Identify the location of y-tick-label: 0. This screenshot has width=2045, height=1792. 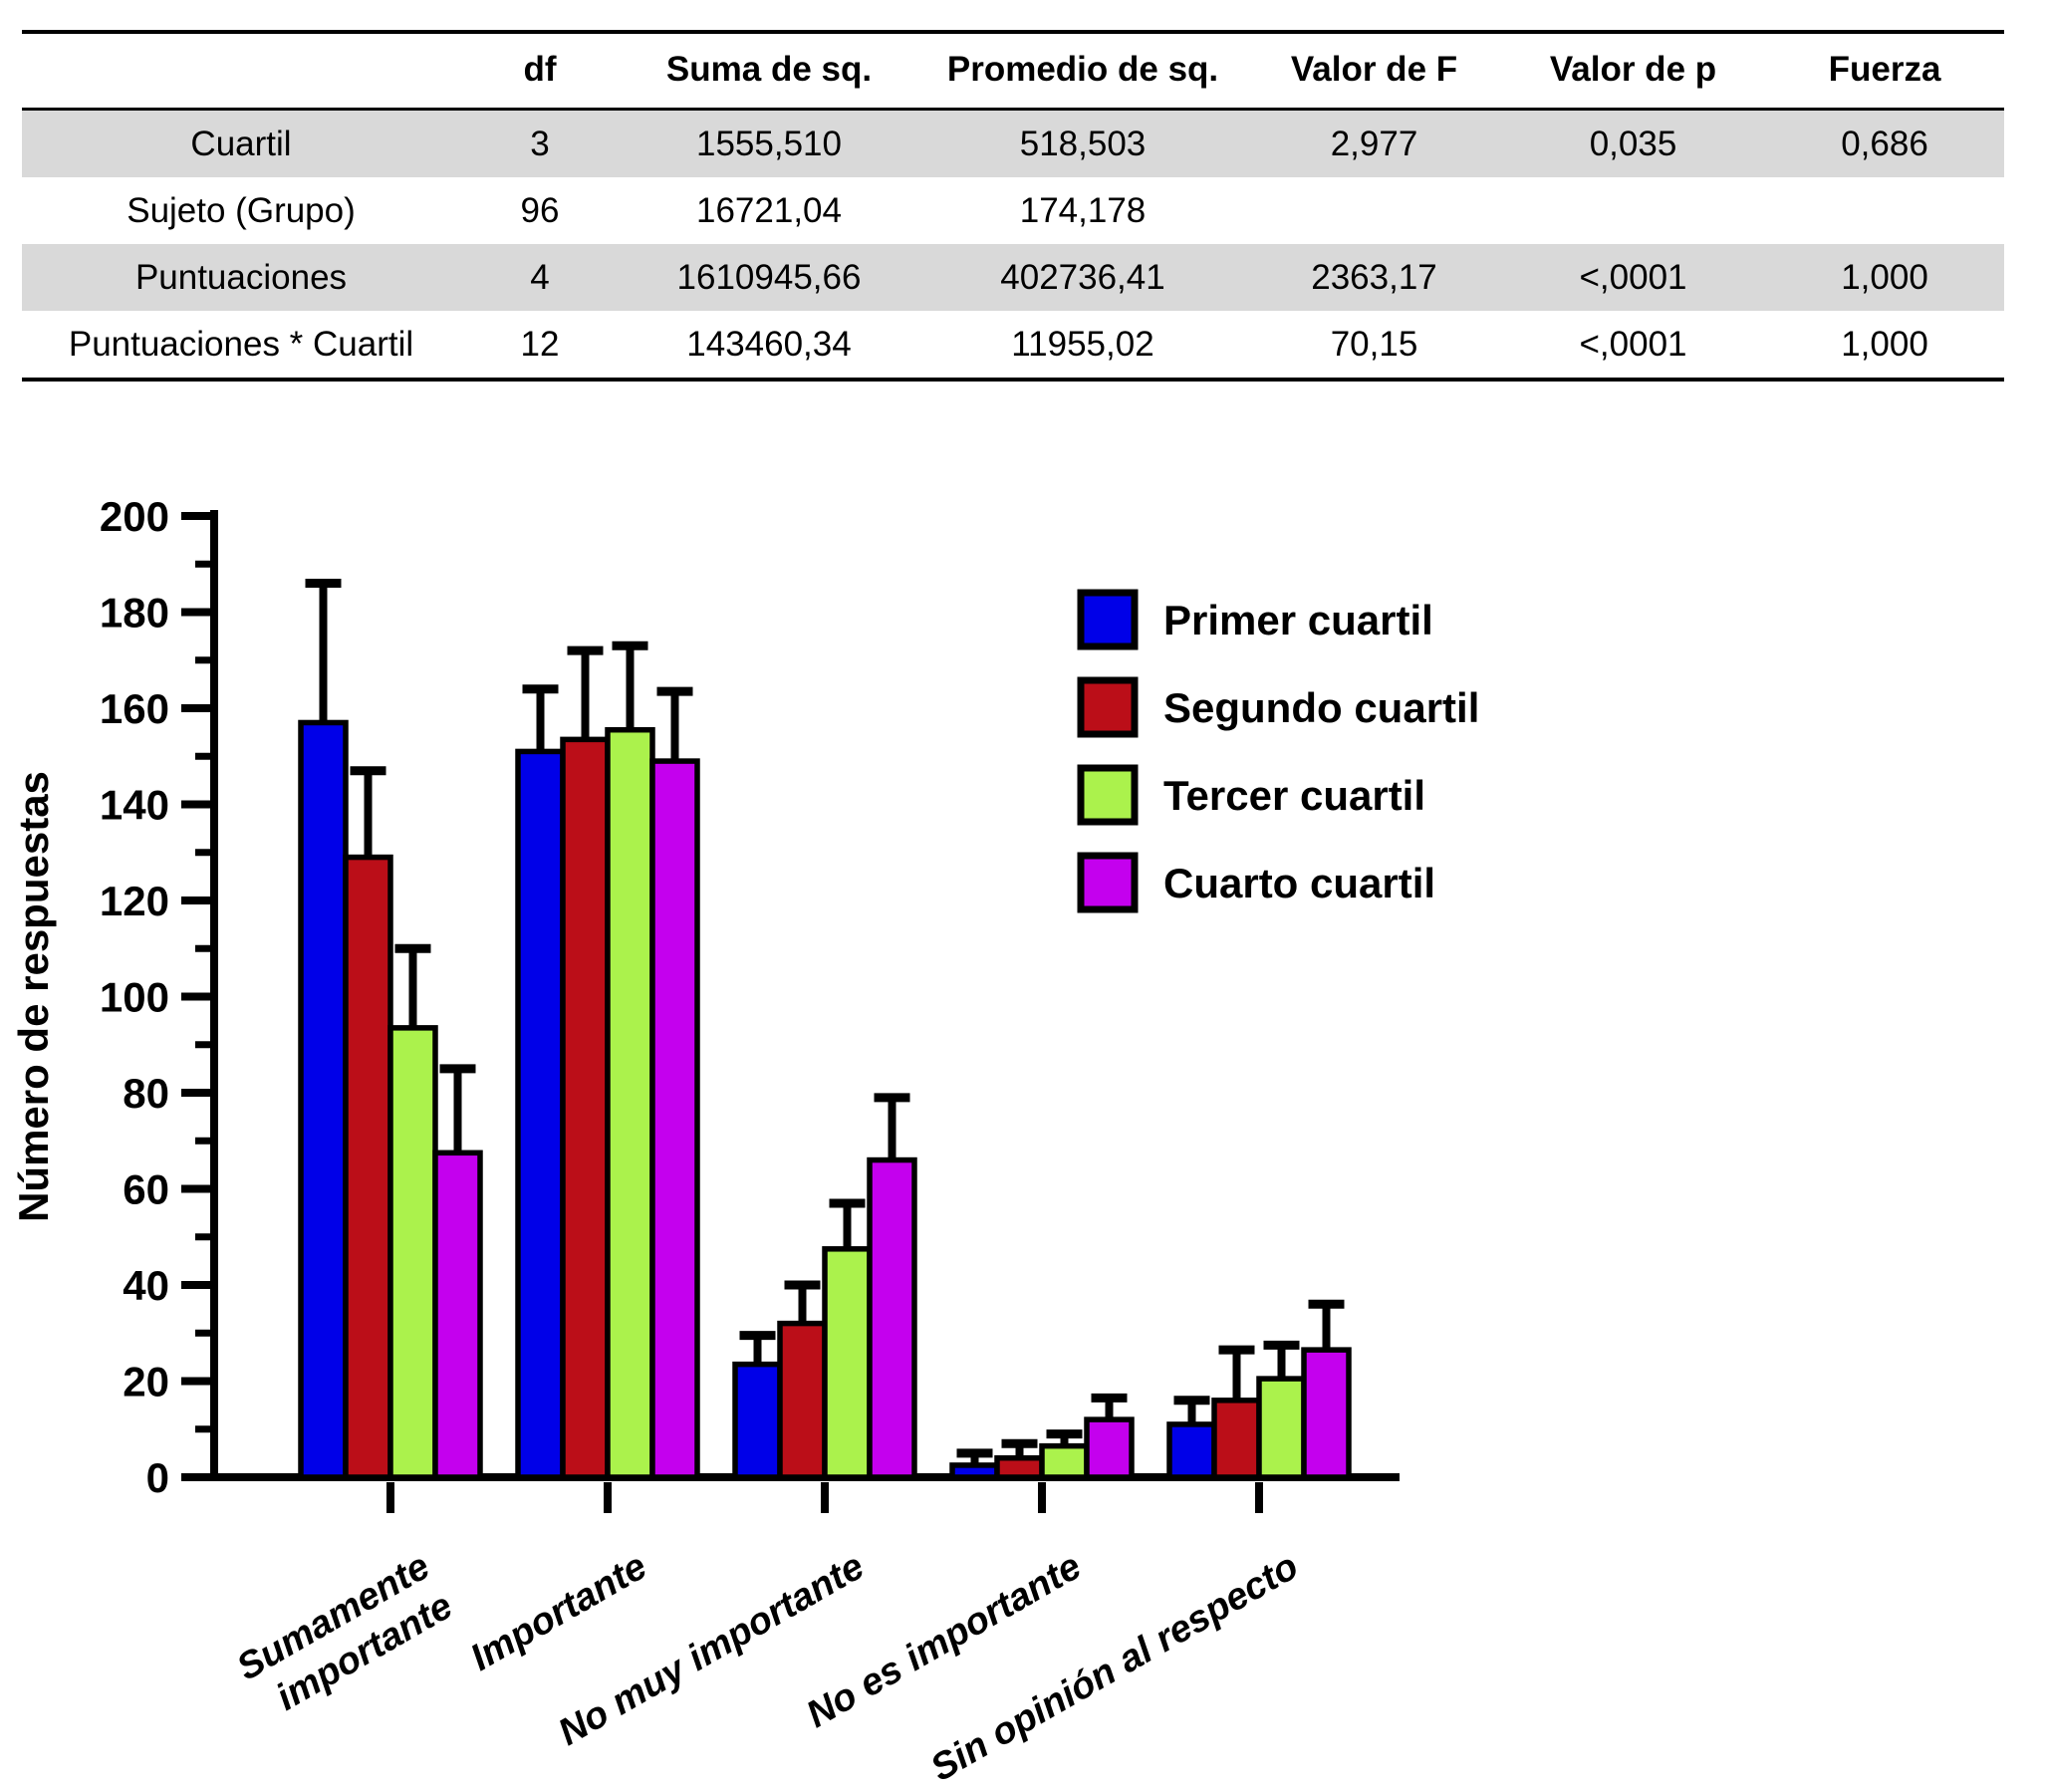
(157, 1477).